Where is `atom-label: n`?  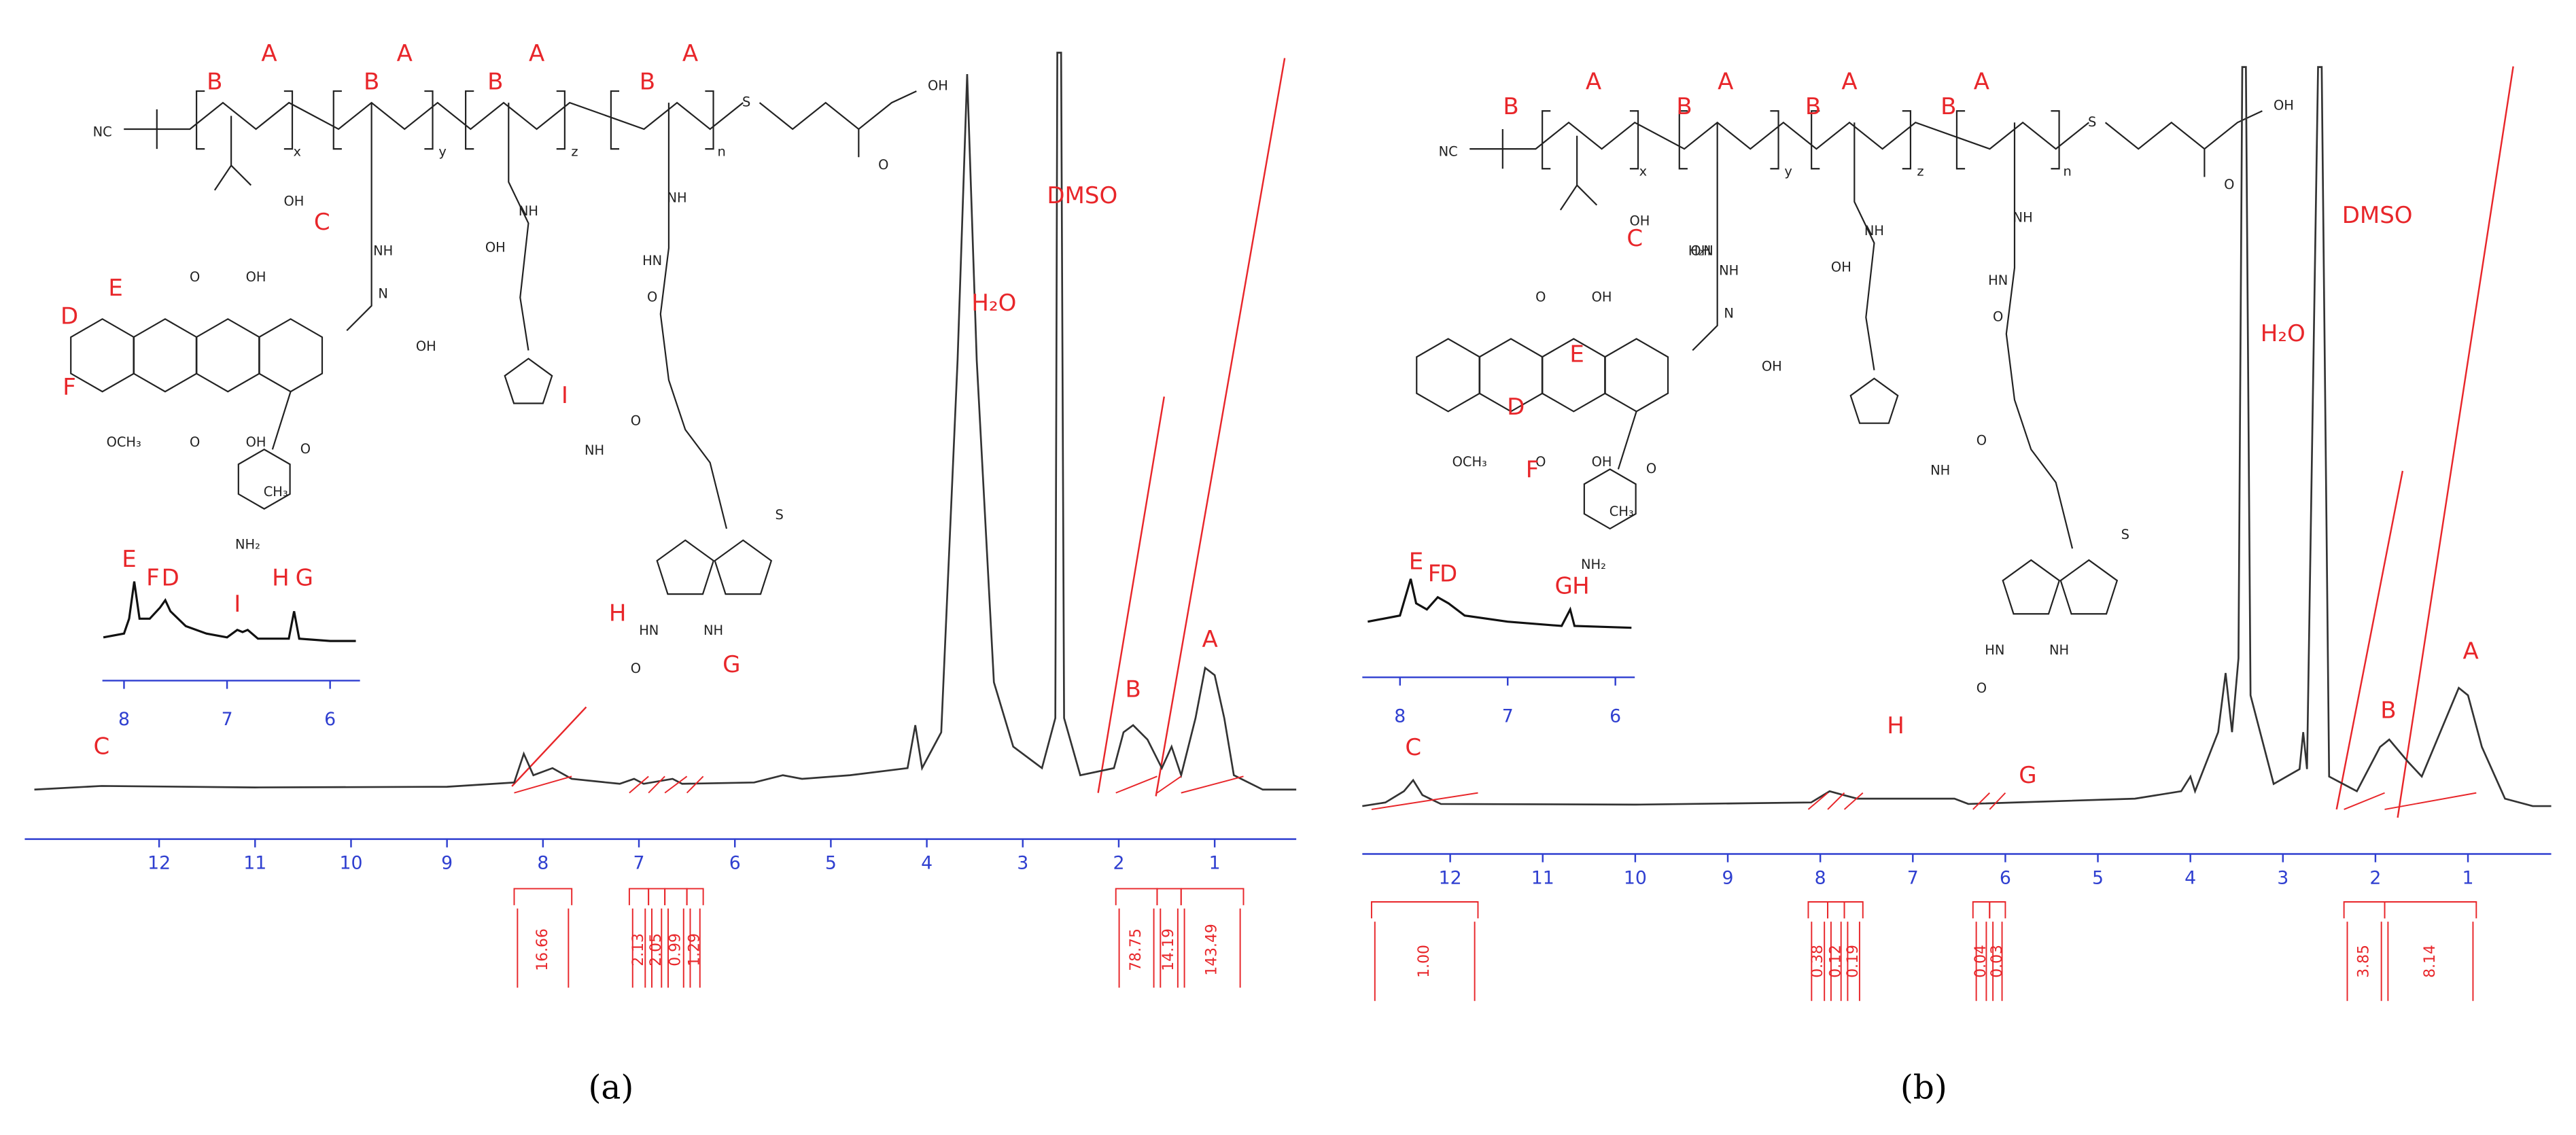 atom-label: n is located at coordinates (722, 151).